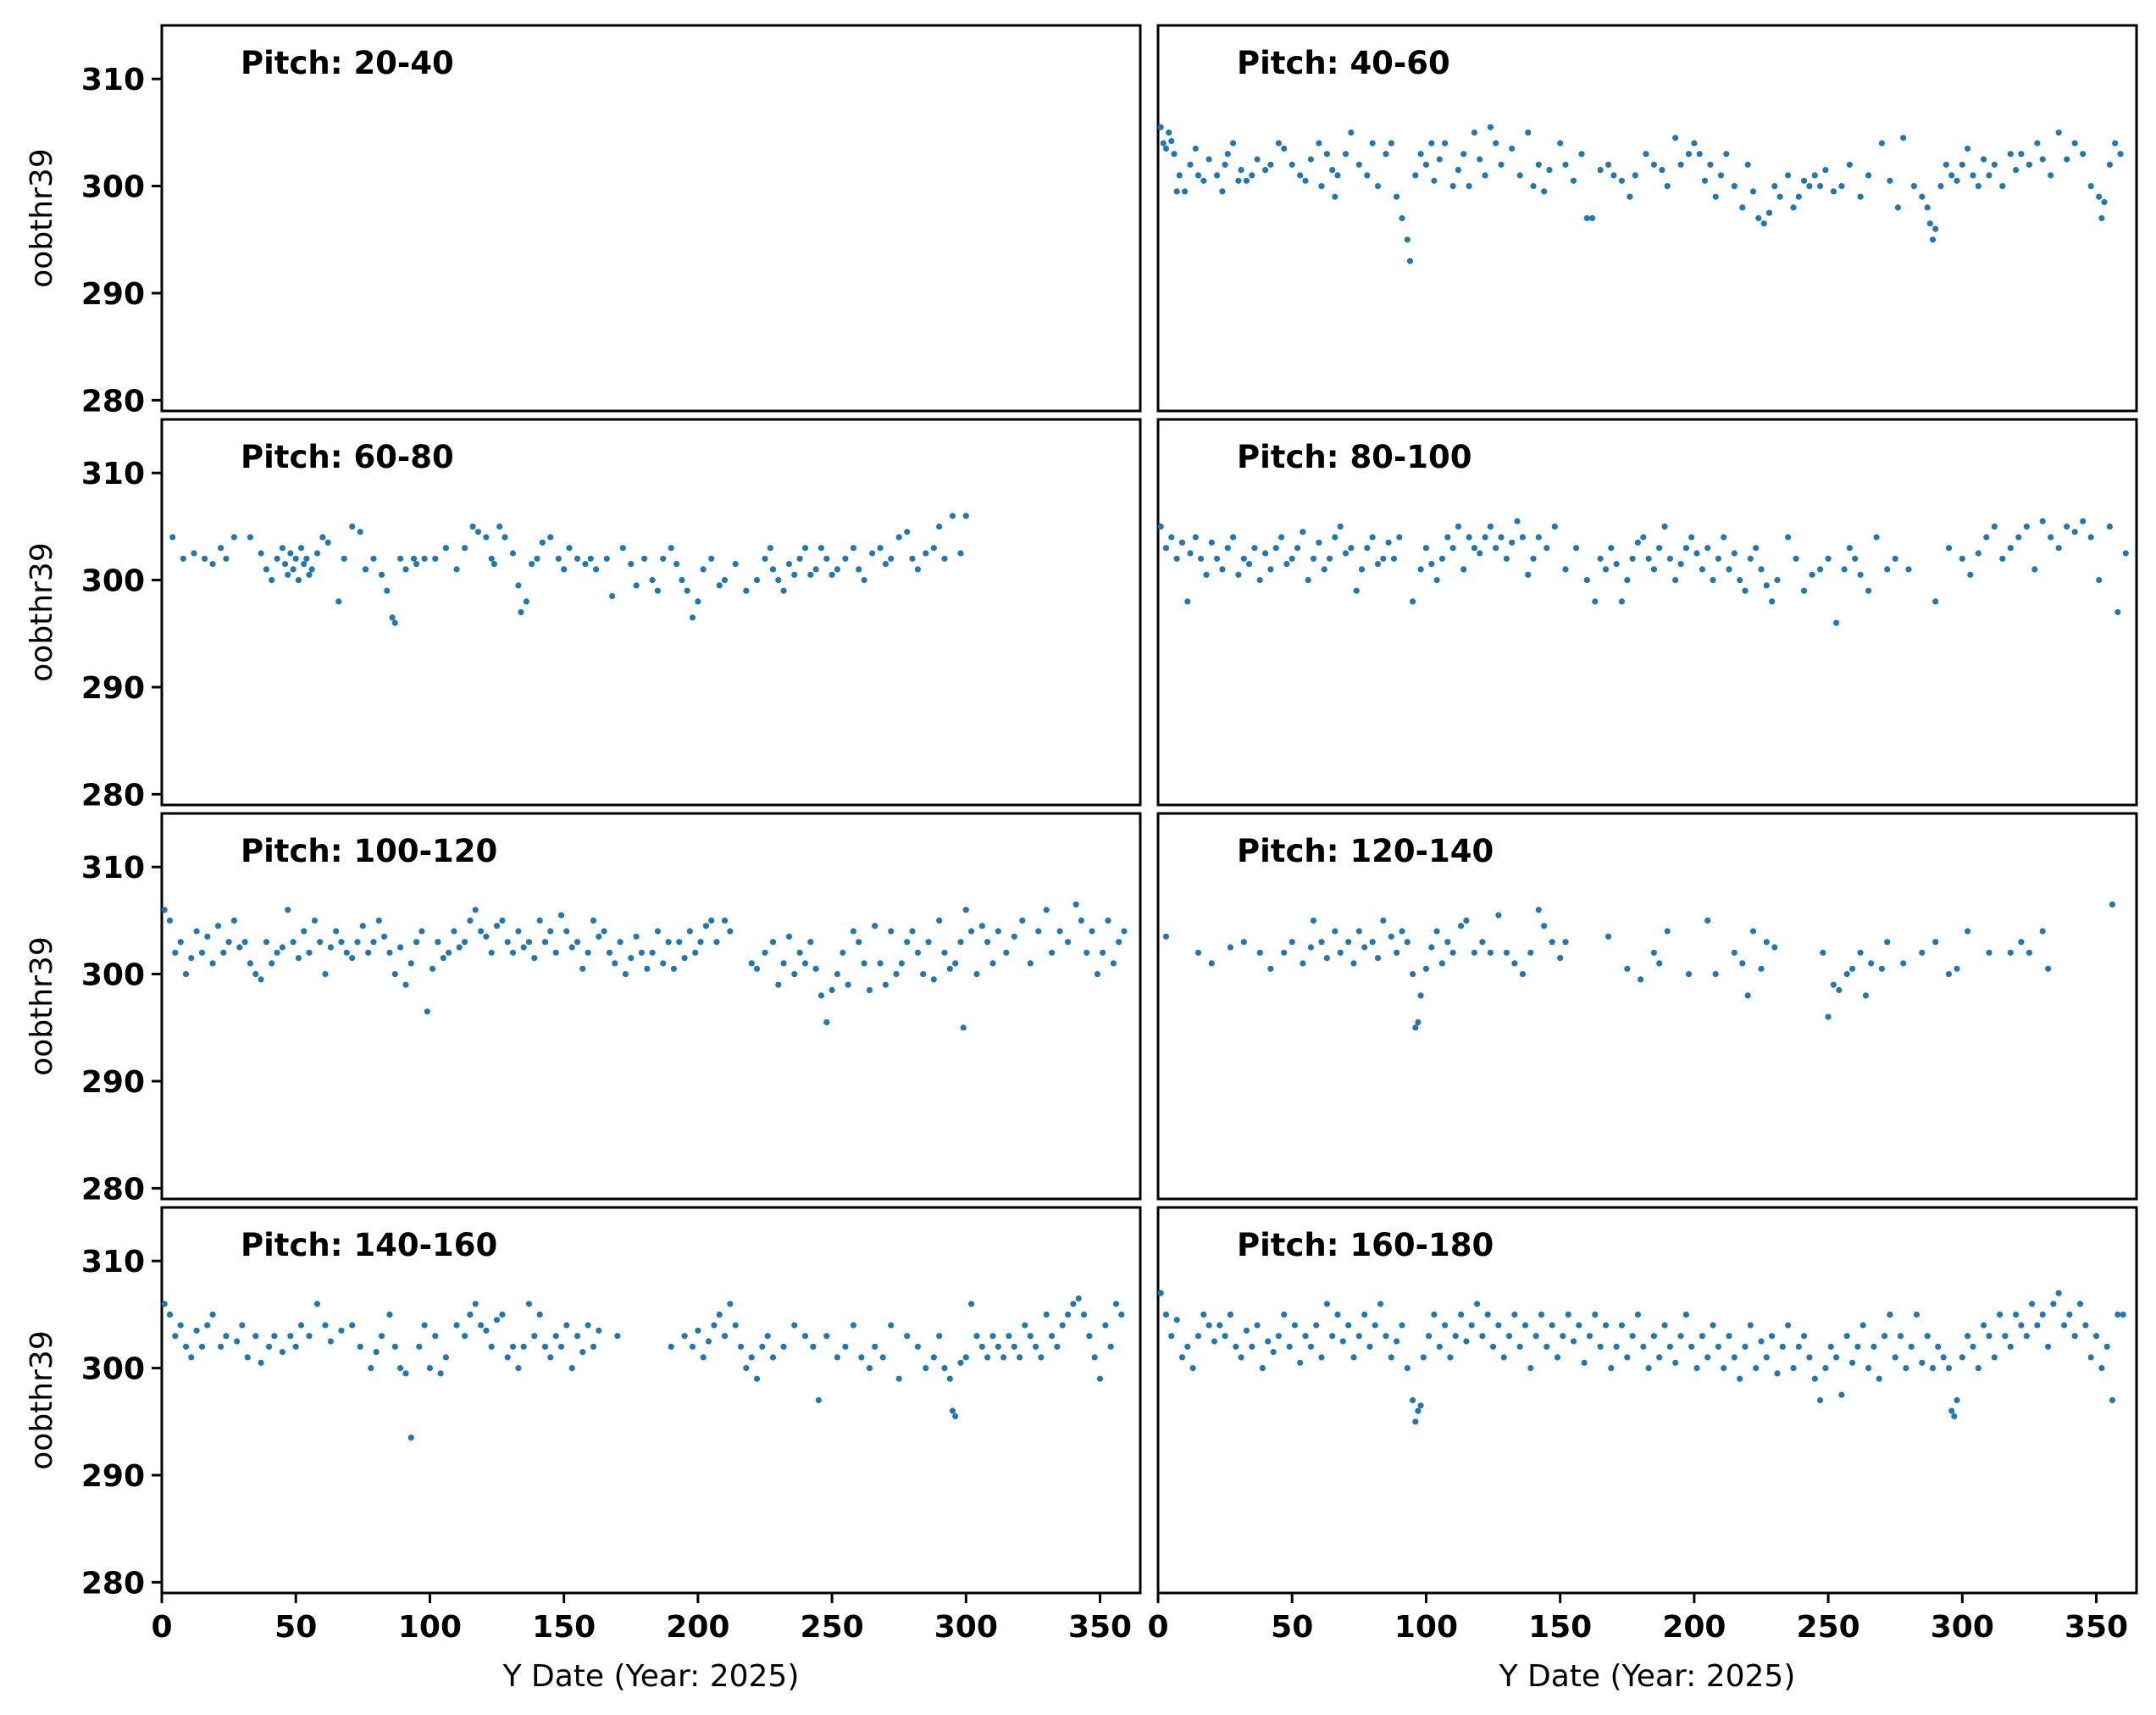  What do you see at coordinates (369, 1245) in the screenshot?
I see `panel-title: Pitch: 140-160` at bounding box center [369, 1245].